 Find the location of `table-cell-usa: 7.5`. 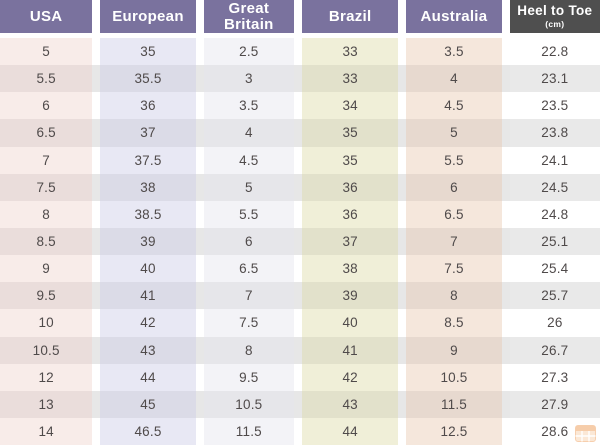

table-cell-usa: 7.5 is located at coordinates (46, 187).